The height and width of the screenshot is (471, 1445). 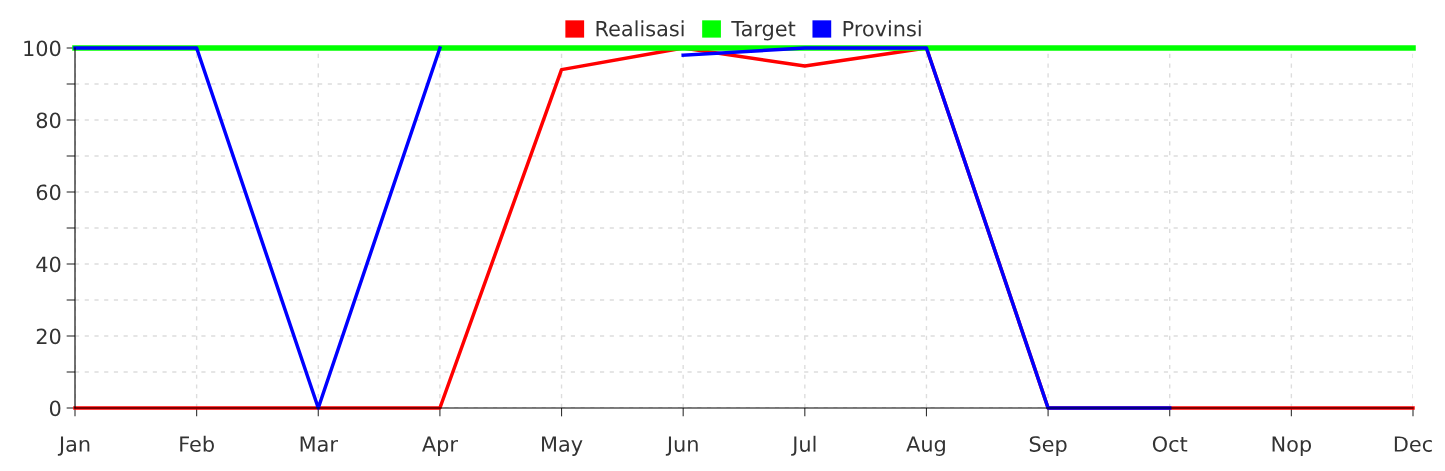 I want to click on x-tick-label: Nop, so click(x=1291, y=446).